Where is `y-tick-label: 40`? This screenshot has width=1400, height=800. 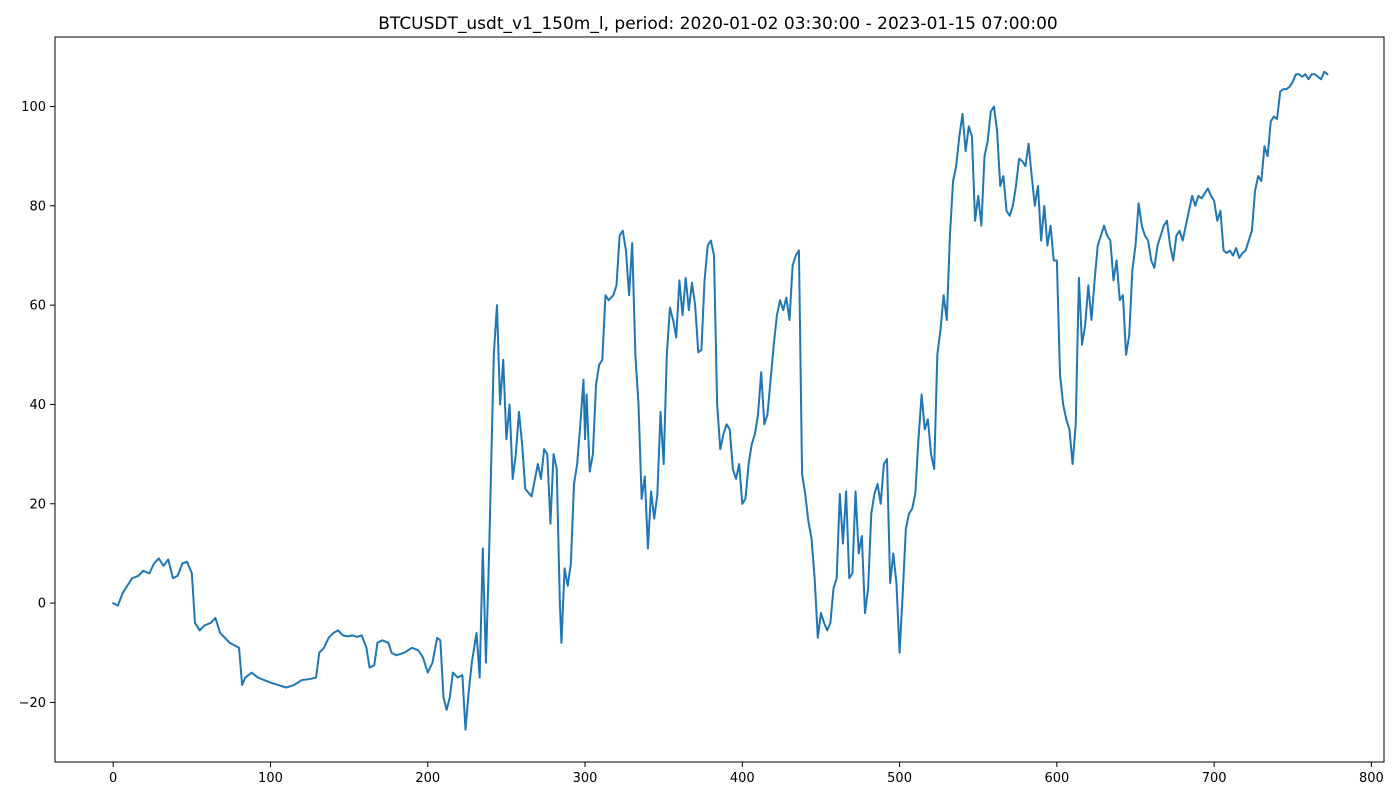 y-tick-label: 40 is located at coordinates (37, 405).